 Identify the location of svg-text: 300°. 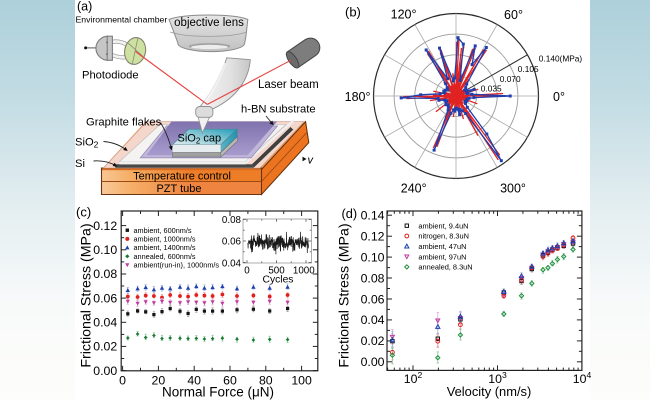
(513, 189).